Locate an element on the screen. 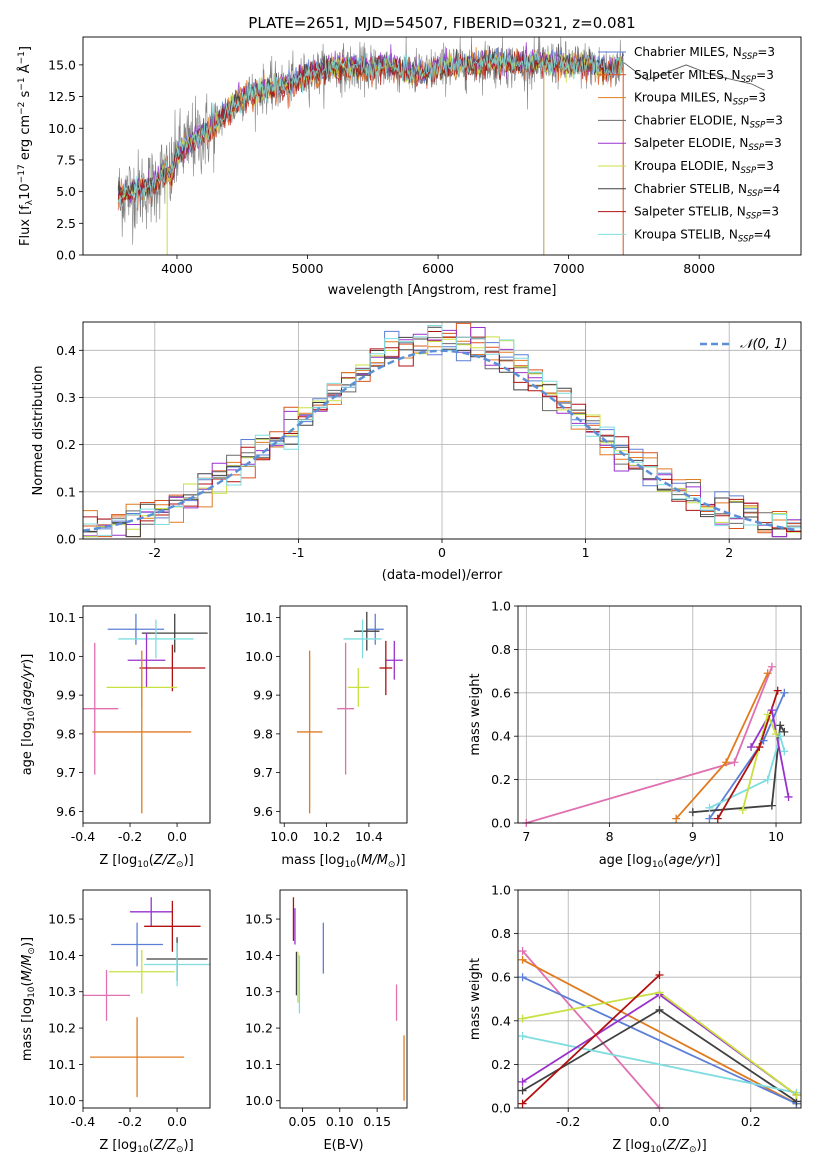 This screenshot has height=1170, width=819. residual-x-axis-label: (data-model)/error is located at coordinates (442, 575).